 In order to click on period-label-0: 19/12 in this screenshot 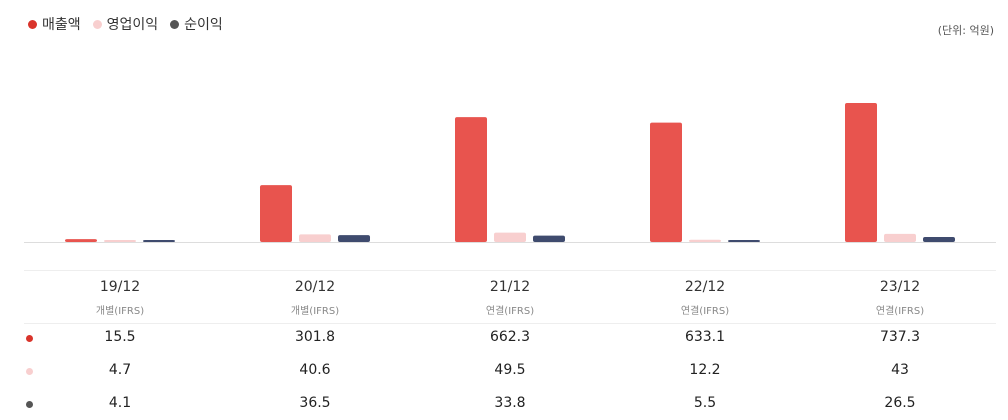, I will do `click(120, 287)`.